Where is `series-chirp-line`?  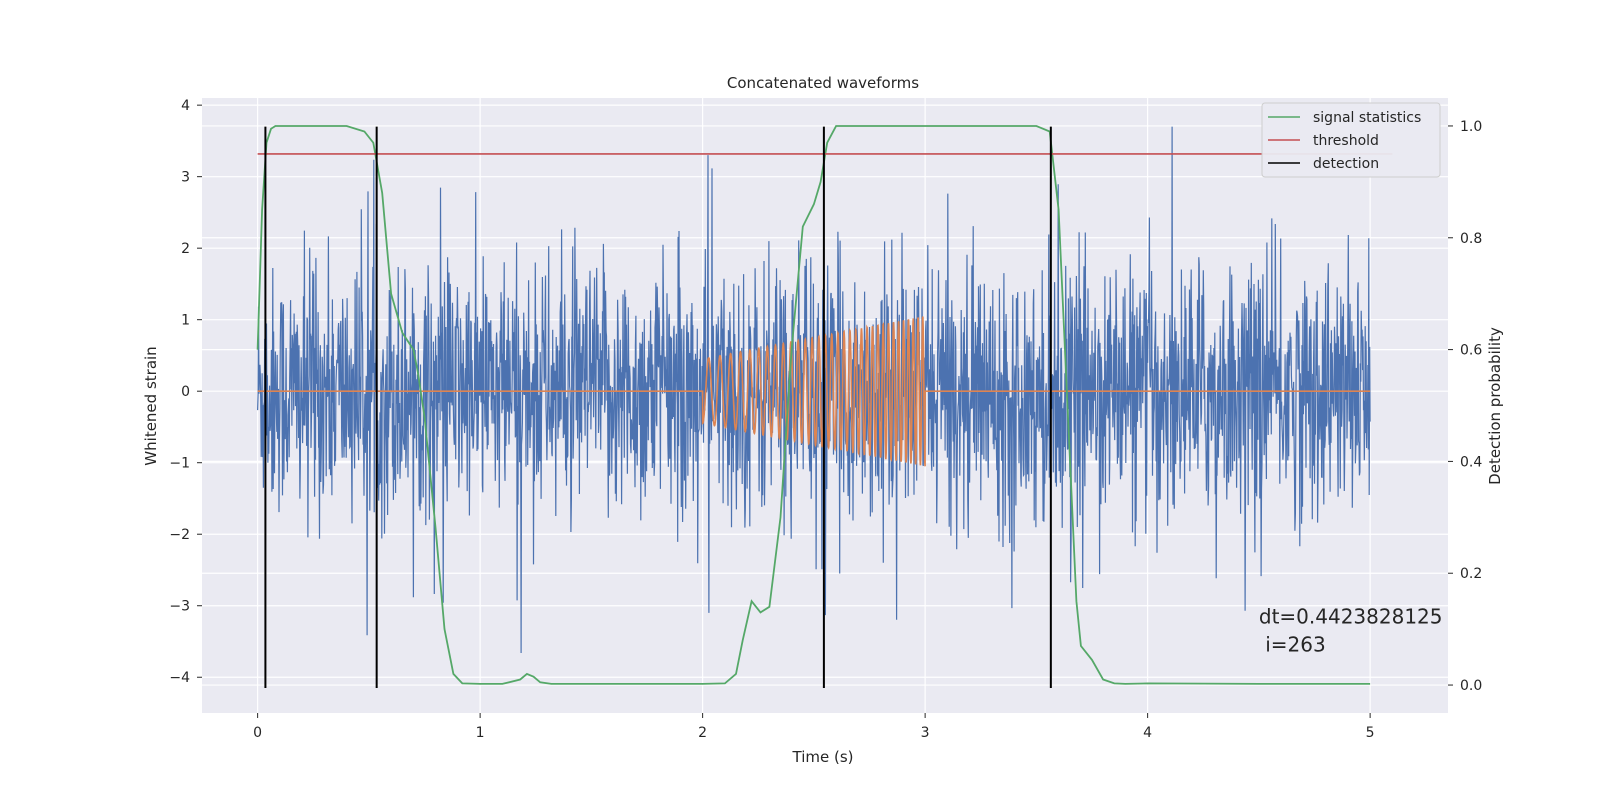 series-chirp-line is located at coordinates (814, 391).